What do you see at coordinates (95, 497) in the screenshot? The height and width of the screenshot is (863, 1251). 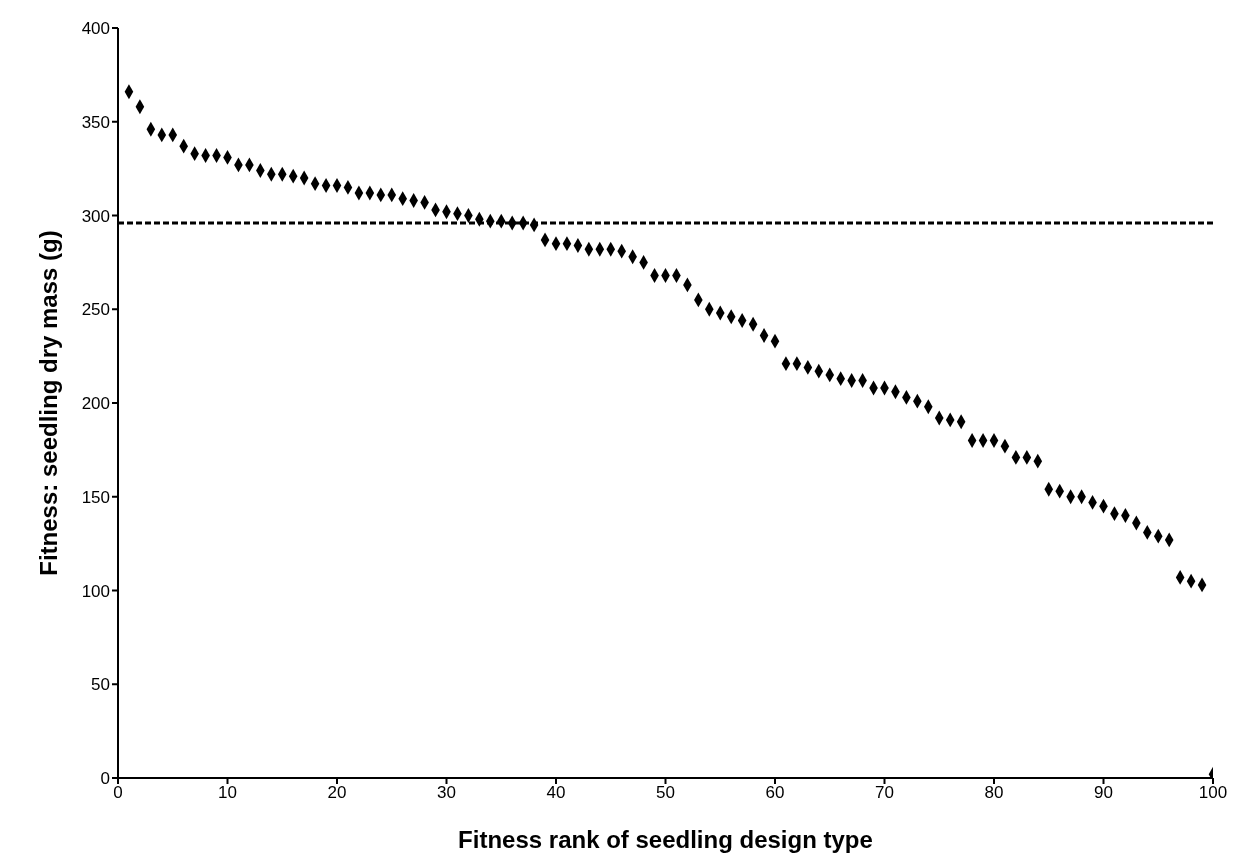 I see `y-tick-label: 150` at bounding box center [95, 497].